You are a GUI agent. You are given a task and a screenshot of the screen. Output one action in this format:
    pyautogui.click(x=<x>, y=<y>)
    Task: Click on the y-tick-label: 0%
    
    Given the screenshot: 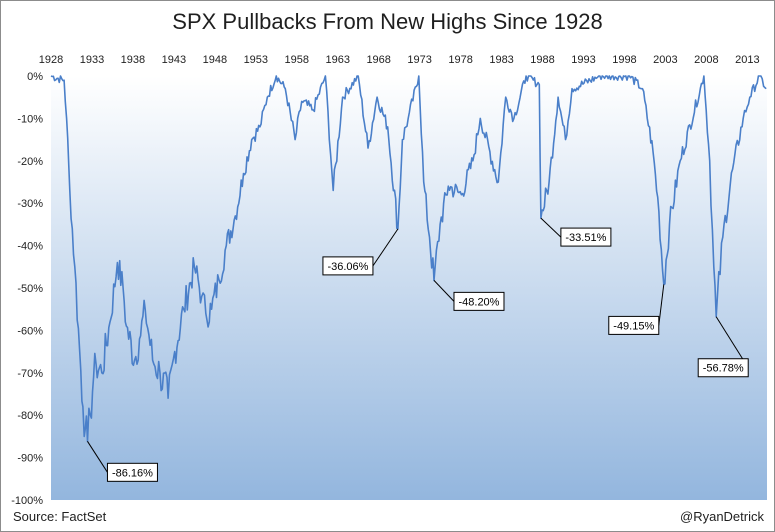 What is the action you would take?
    pyautogui.click(x=35, y=77)
    